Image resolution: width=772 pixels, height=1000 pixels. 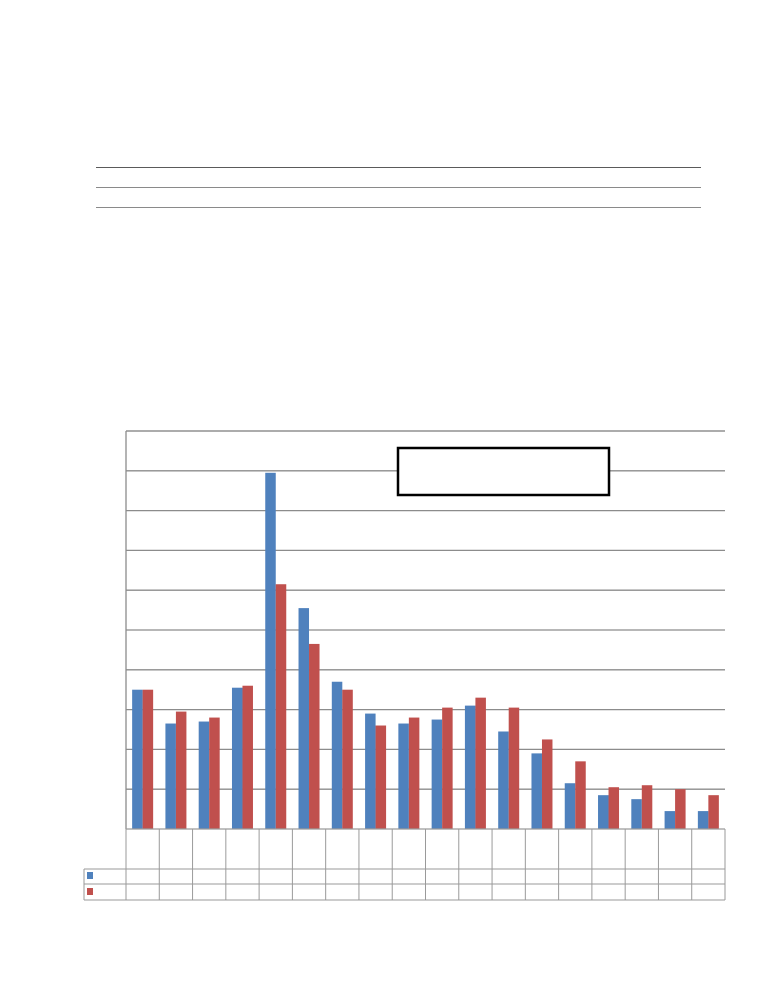 What do you see at coordinates (398, 187) in the screenshot?
I see `header-rule-middle` at bounding box center [398, 187].